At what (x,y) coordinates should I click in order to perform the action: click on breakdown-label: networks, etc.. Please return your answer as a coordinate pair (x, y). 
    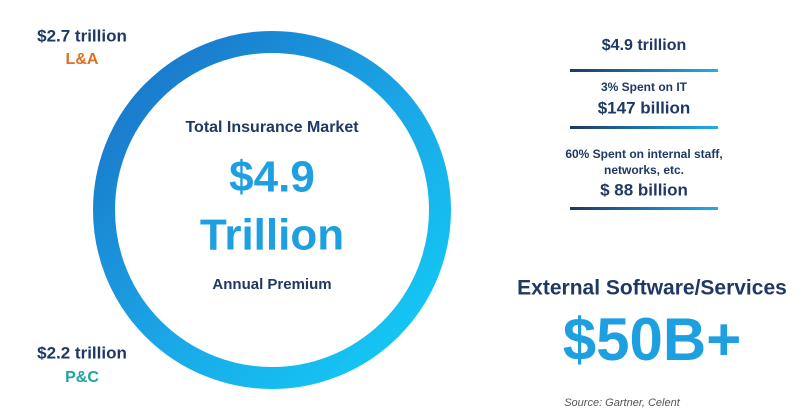
    Looking at the image, I should click on (644, 170).